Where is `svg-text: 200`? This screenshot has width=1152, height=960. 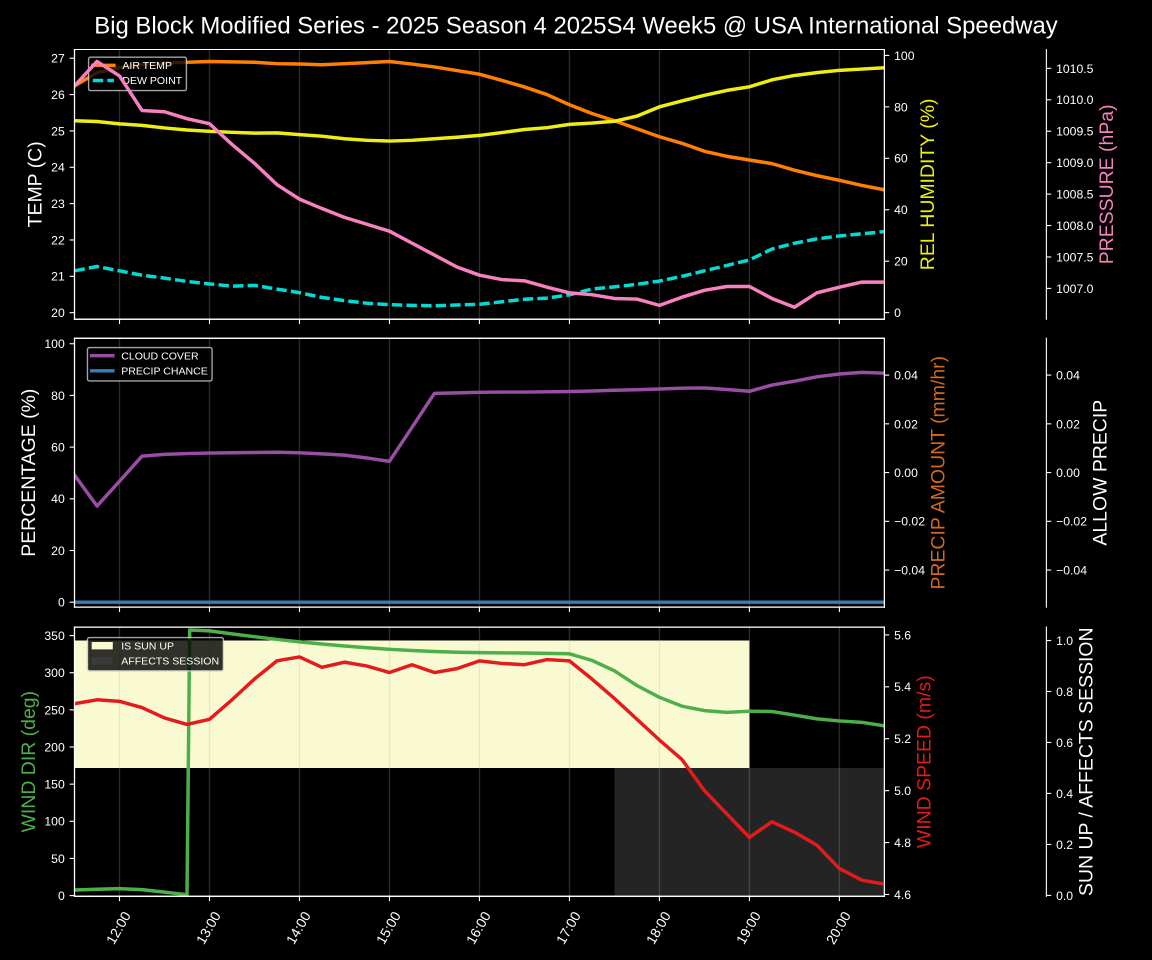 svg-text: 200 is located at coordinates (54, 747).